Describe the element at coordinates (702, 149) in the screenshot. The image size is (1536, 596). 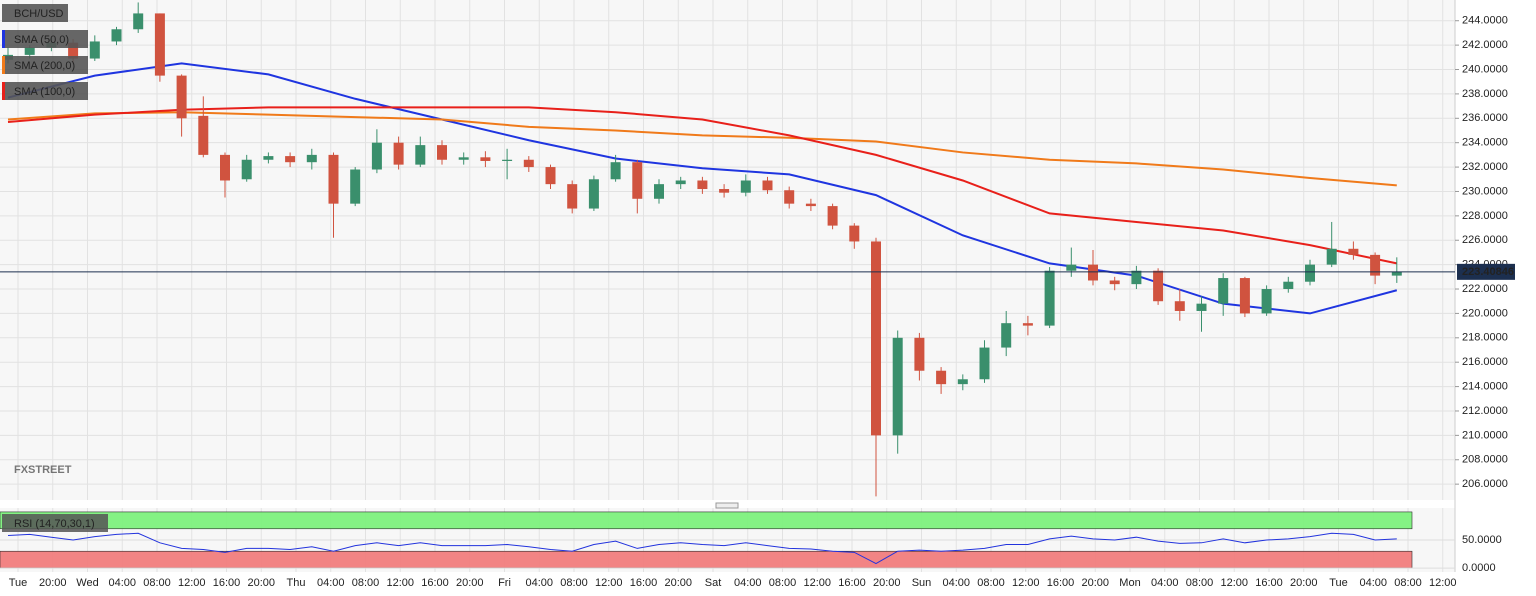
I see `sma-line` at that location.